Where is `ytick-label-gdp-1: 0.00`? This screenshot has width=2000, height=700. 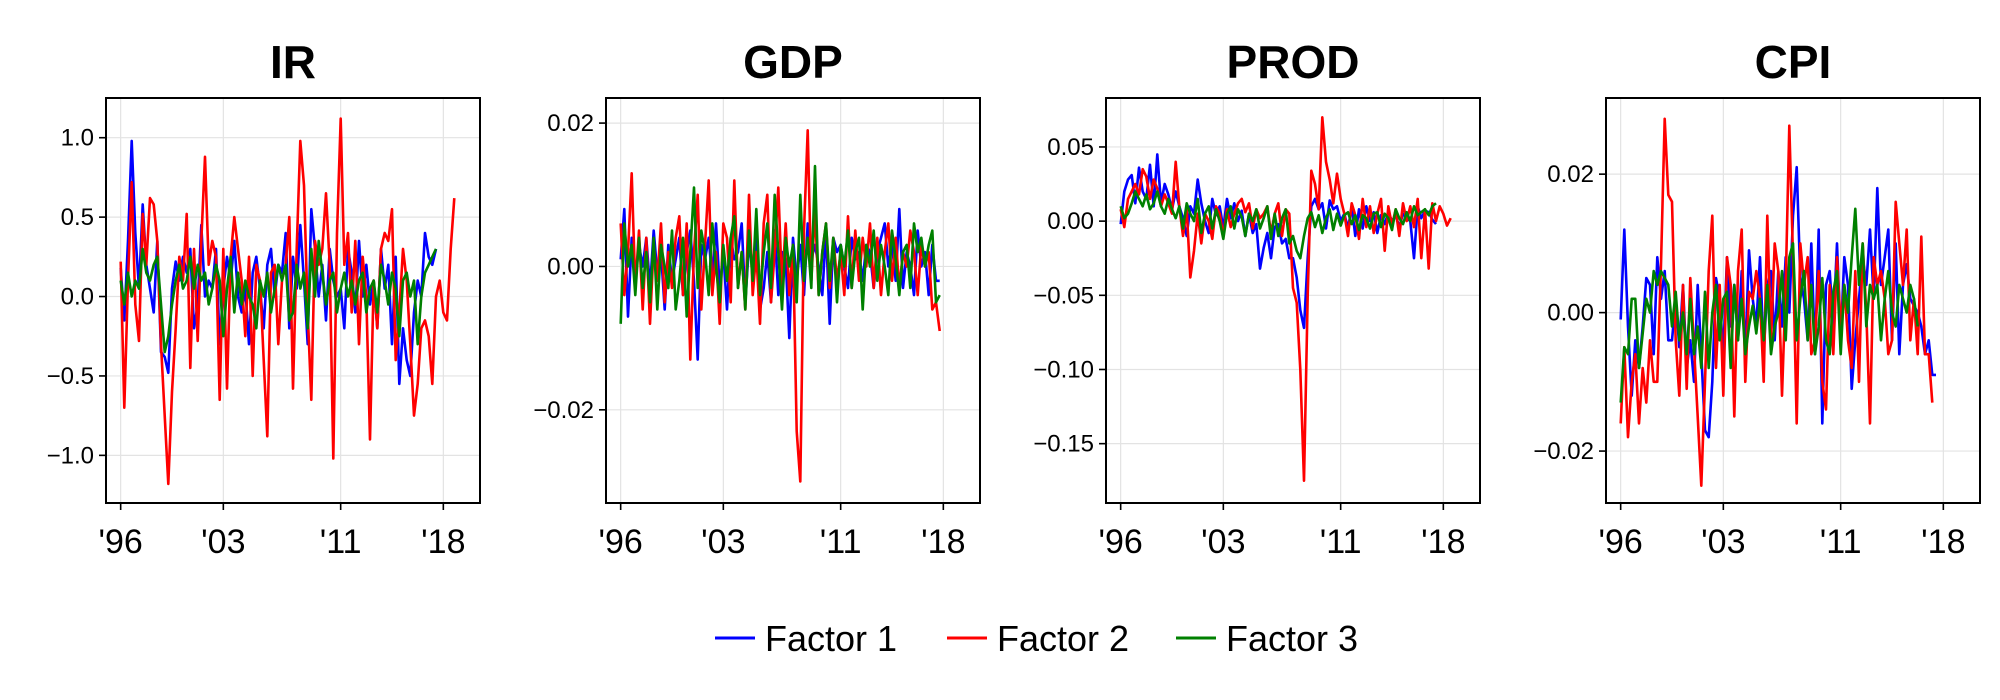
ytick-label-gdp-1: 0.00 is located at coordinates (570, 266).